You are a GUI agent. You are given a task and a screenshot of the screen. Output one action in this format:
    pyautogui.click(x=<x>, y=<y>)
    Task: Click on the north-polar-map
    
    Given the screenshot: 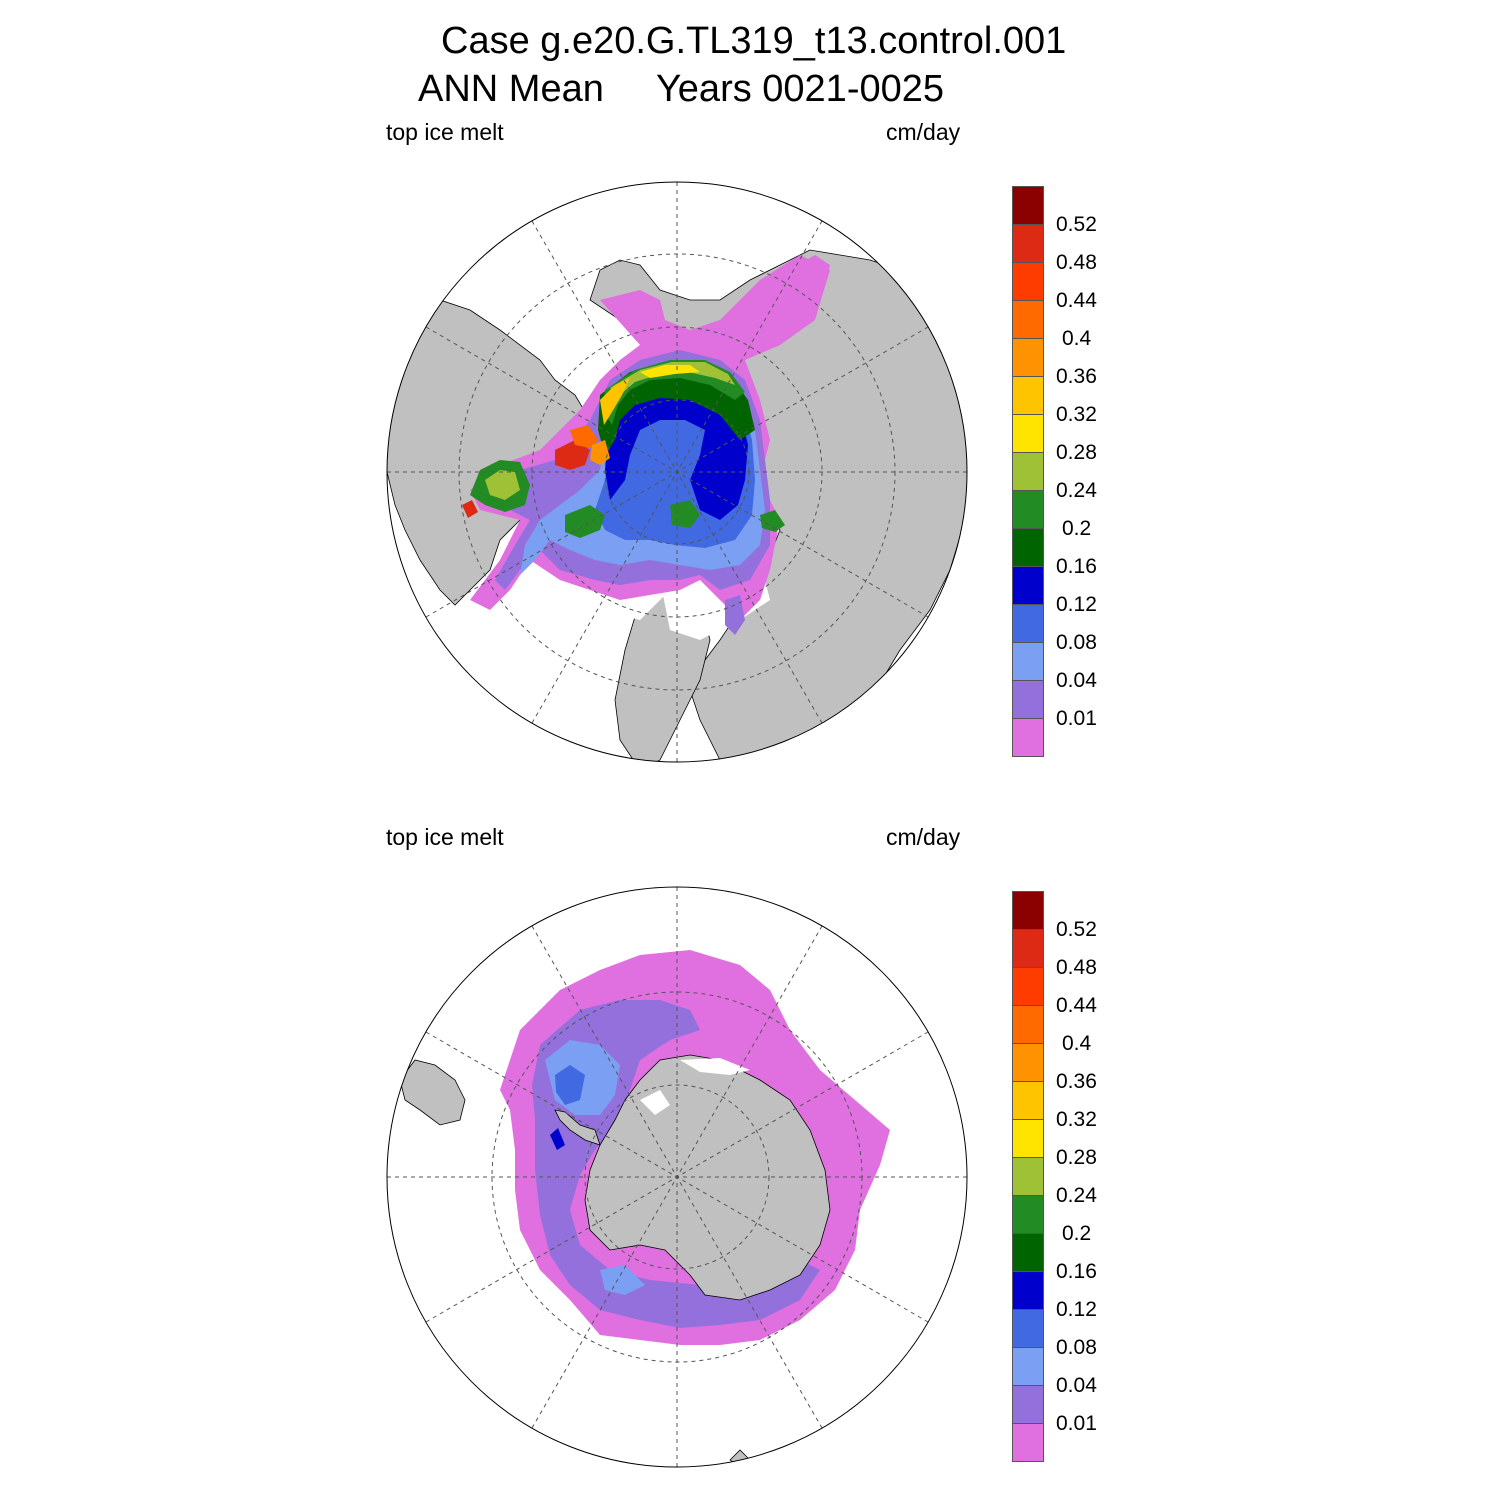 What is the action you would take?
    pyautogui.click(x=677, y=472)
    